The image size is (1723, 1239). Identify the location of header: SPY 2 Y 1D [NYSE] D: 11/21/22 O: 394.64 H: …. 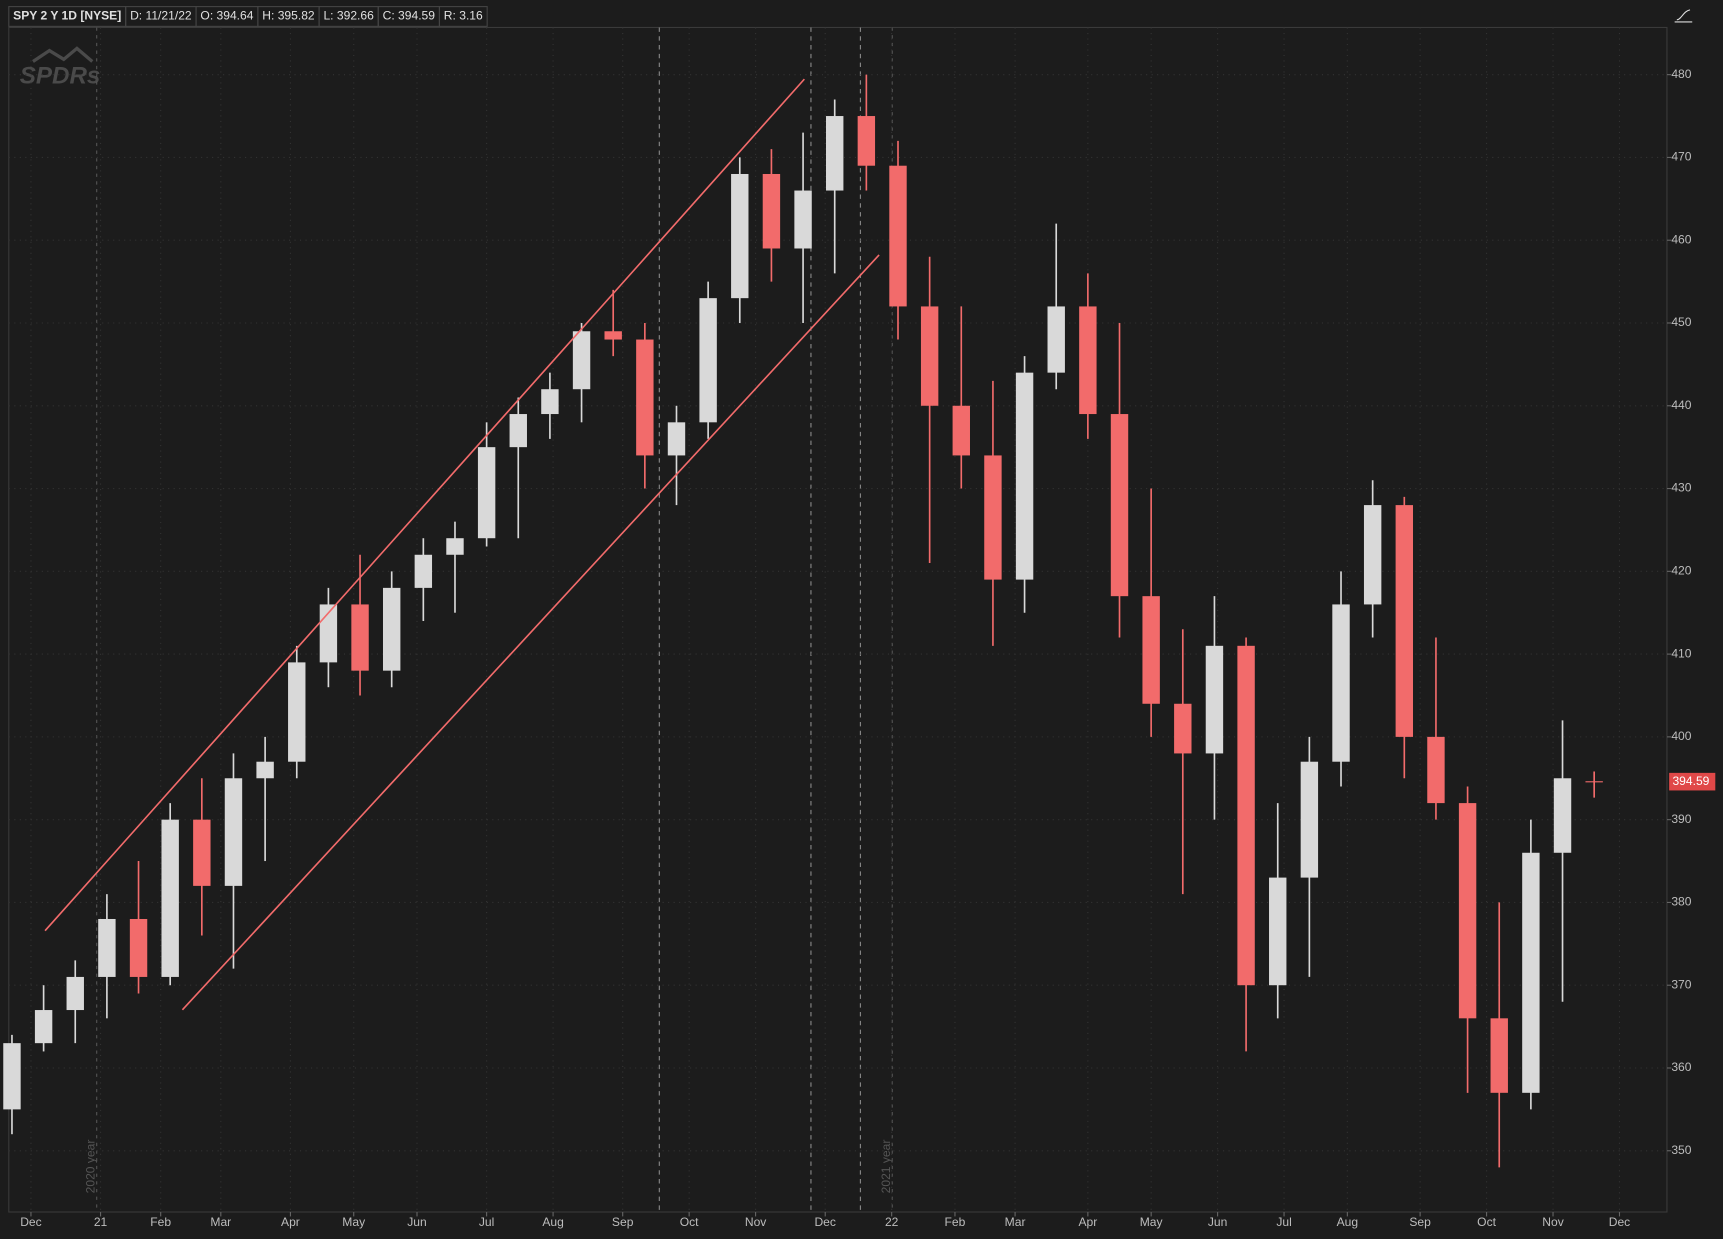
(248, 16).